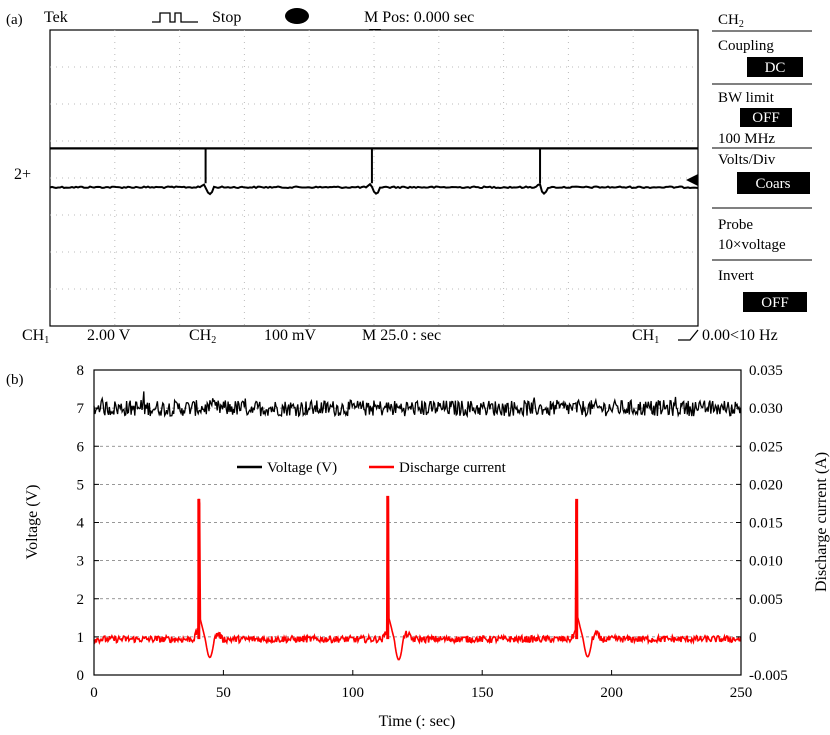  I want to click on x-tick-label: 50, so click(223, 693).